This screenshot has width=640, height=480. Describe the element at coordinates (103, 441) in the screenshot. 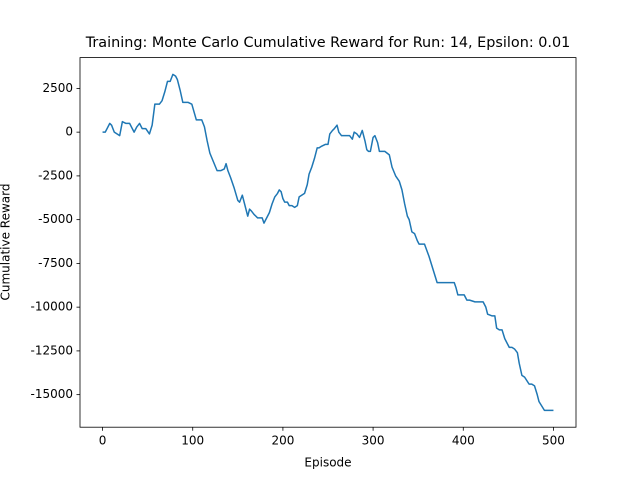

I see `x-tick-label: 0` at that location.